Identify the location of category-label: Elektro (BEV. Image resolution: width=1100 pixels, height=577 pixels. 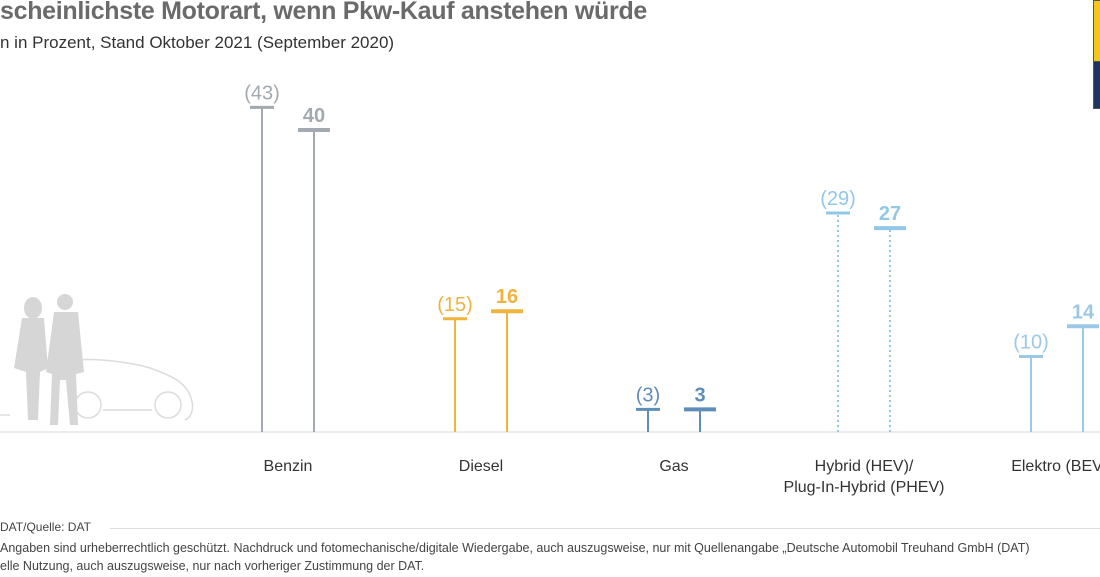
(1055, 466).